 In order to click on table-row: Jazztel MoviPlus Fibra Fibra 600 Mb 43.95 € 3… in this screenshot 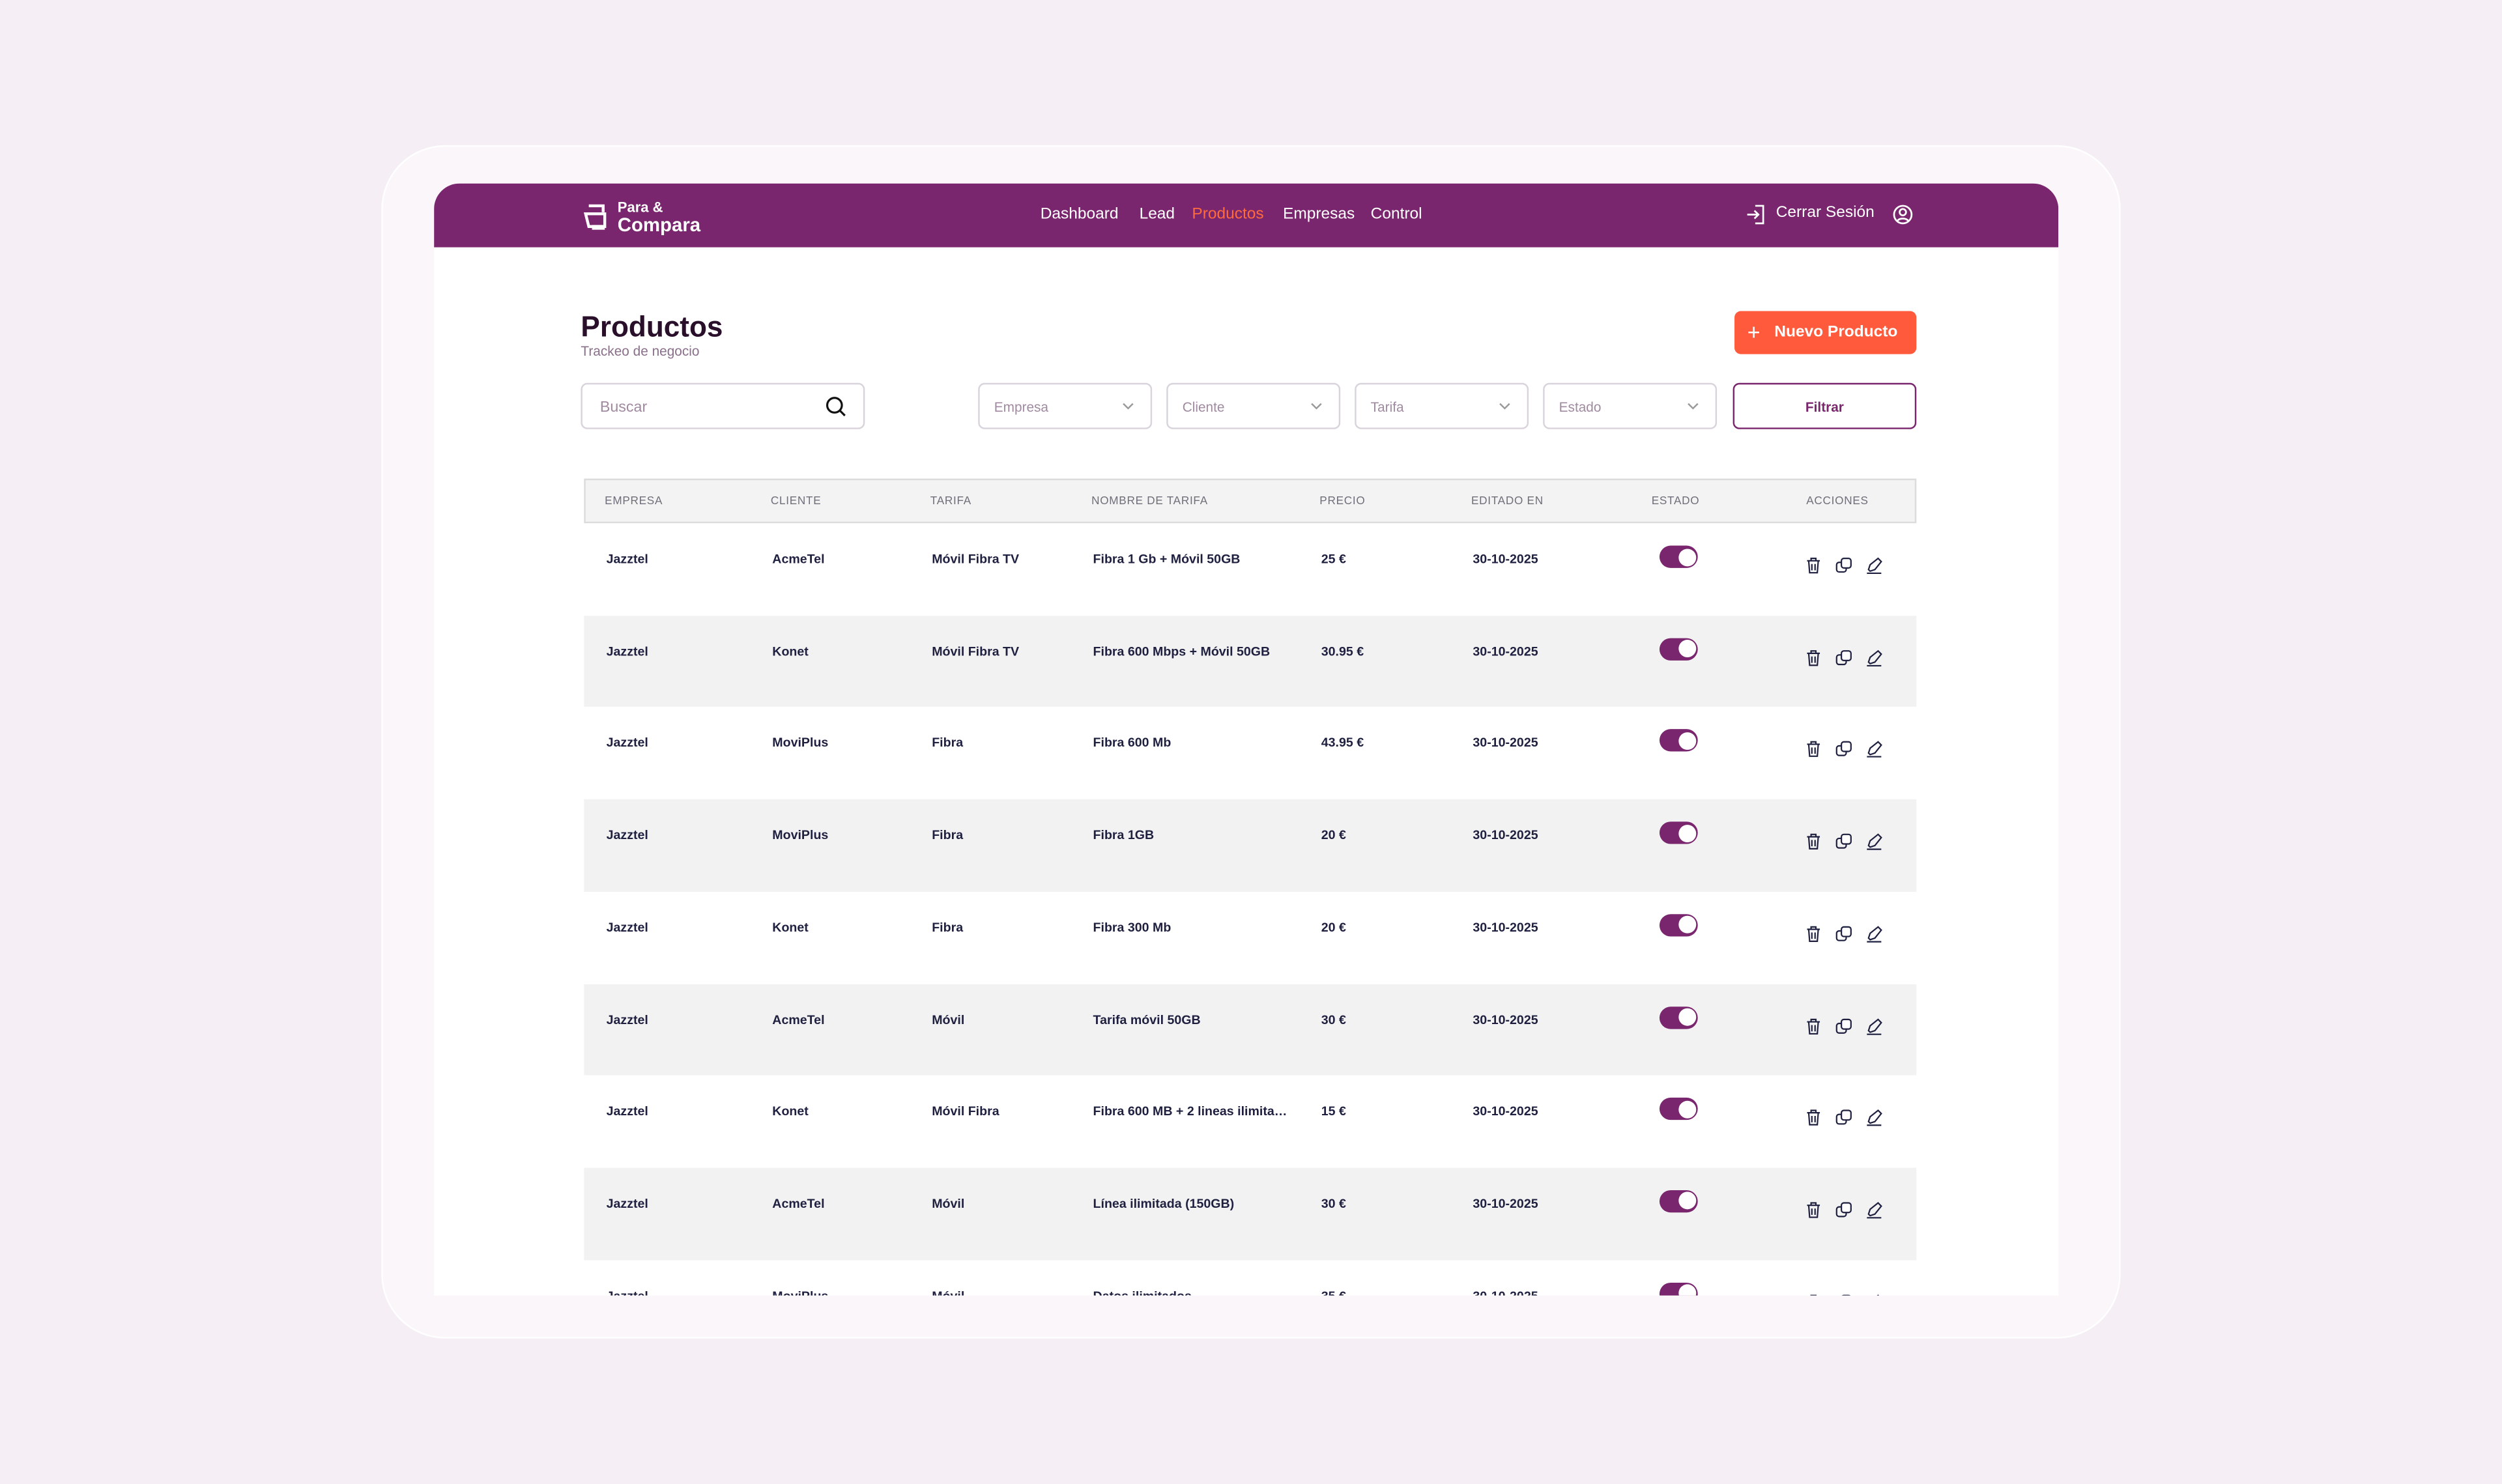, I will do `click(1251, 754)`.